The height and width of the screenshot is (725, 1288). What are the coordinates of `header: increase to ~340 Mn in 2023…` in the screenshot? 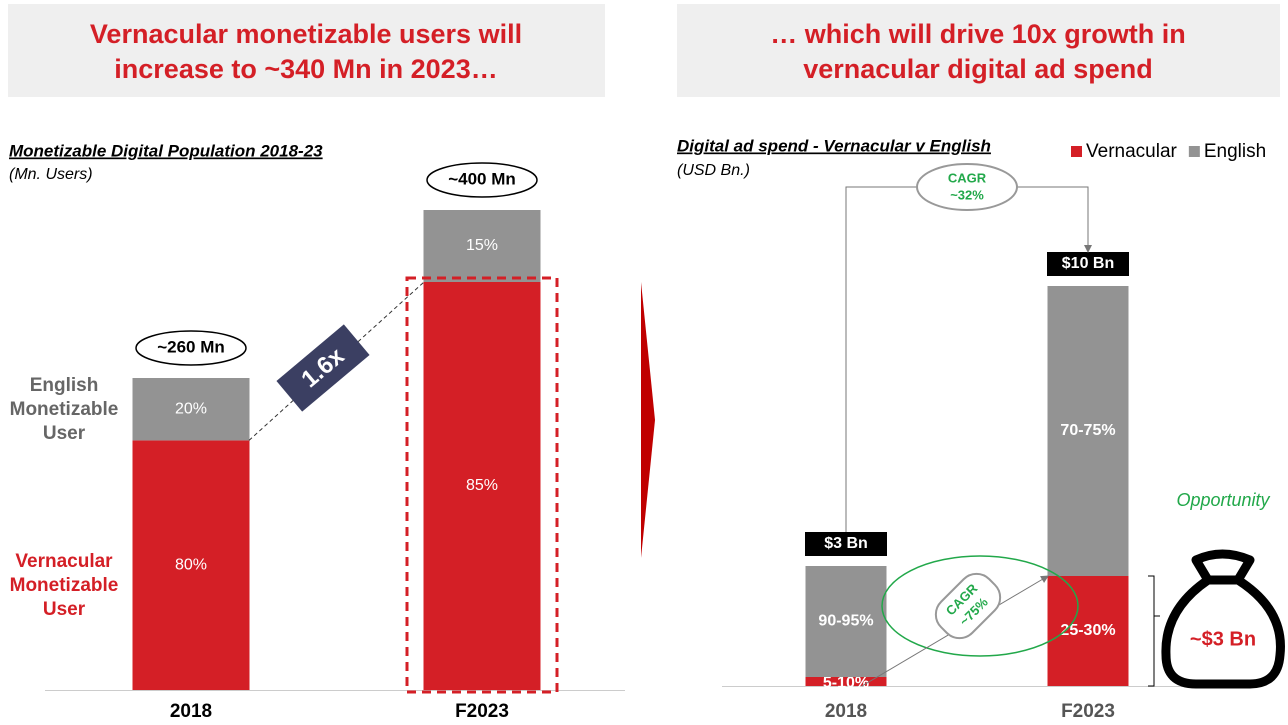 It's located at (305, 69).